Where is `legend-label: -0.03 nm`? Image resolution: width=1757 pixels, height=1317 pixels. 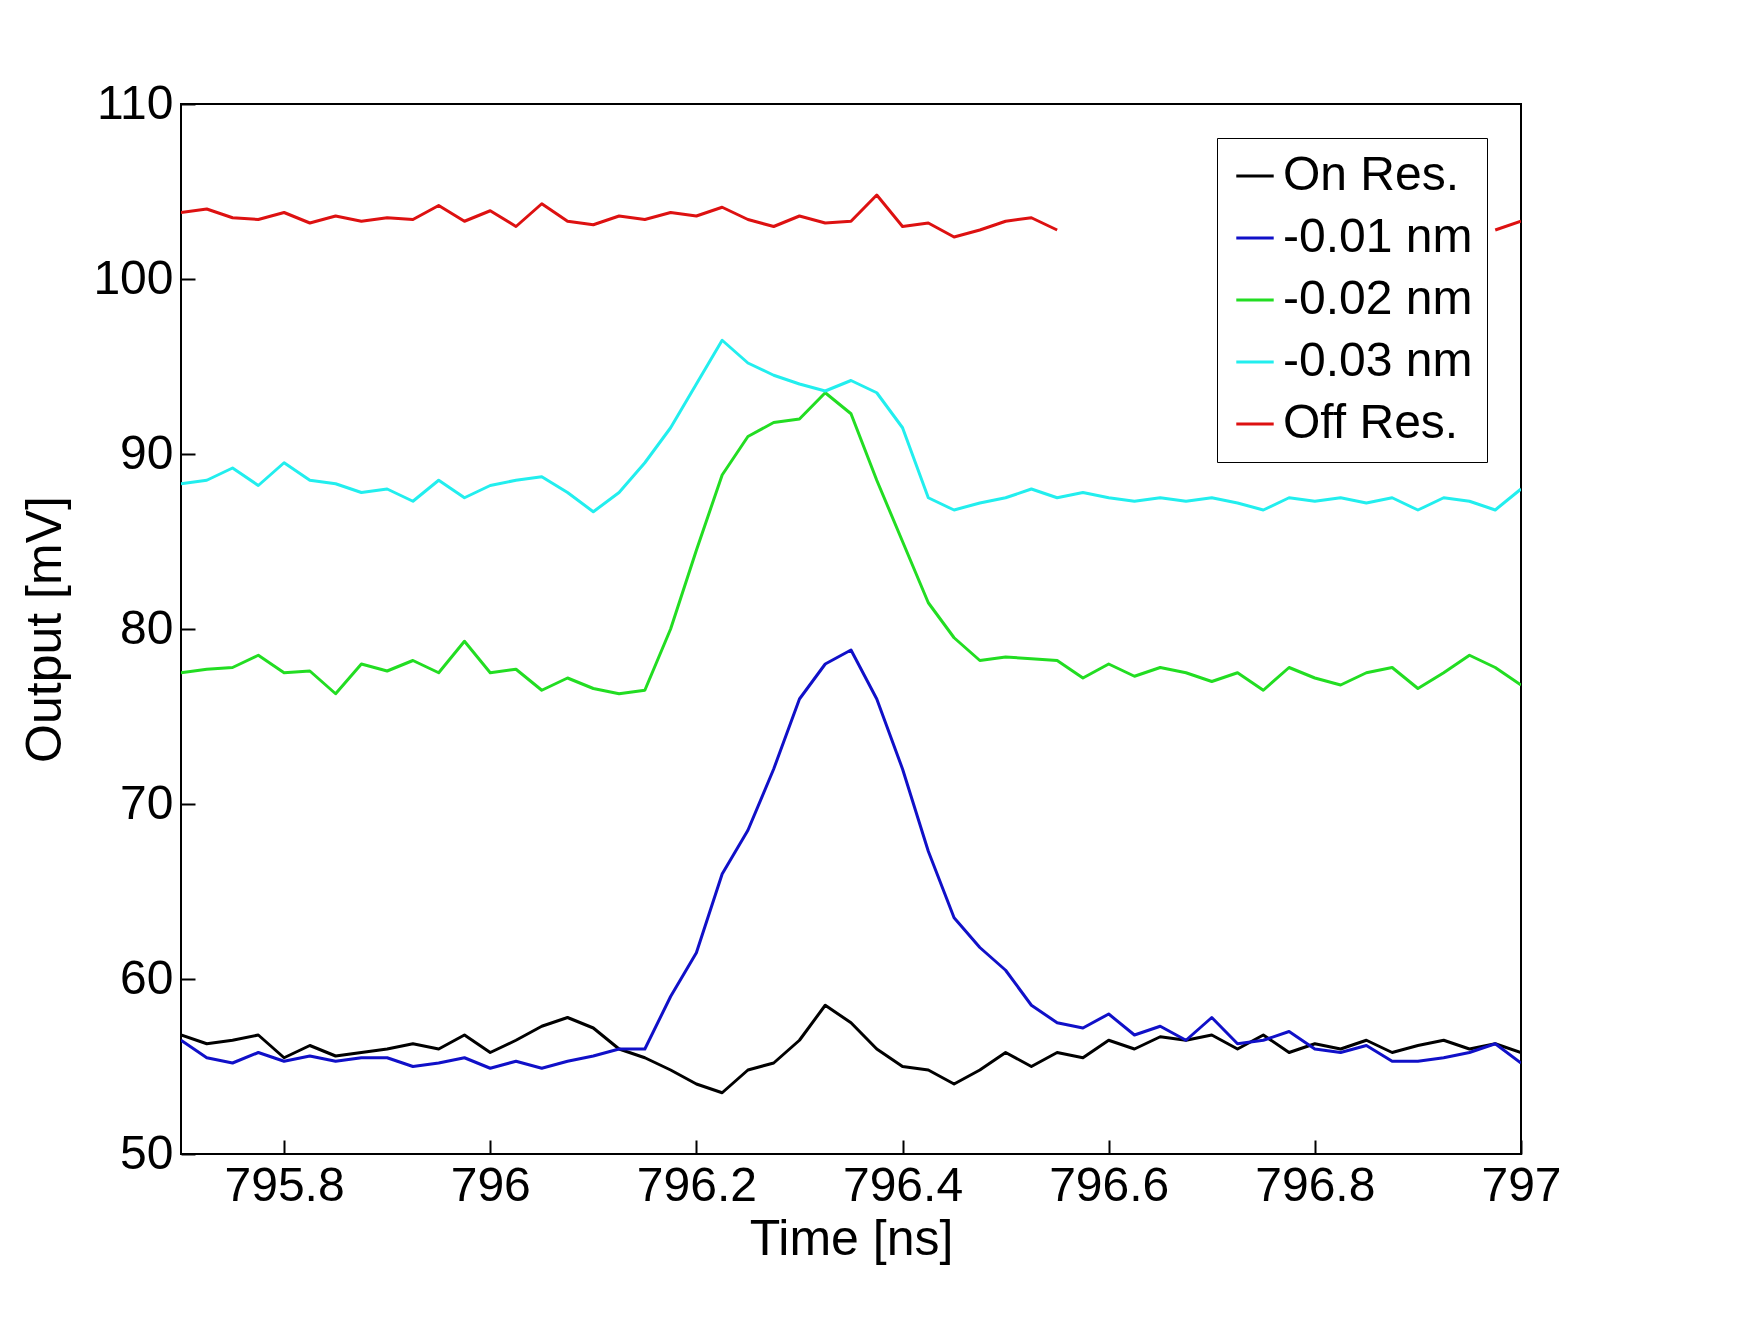
legend-label: -0.03 nm is located at coordinates (1378, 359).